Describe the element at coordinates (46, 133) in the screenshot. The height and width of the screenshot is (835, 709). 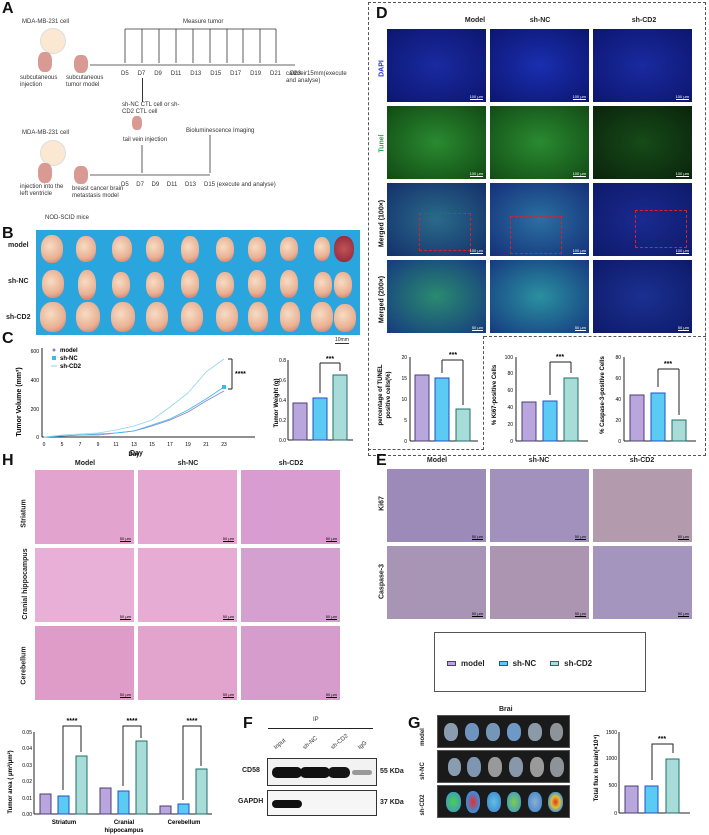
I see `cell-label-2: MDA-MB-231 cell` at that location.